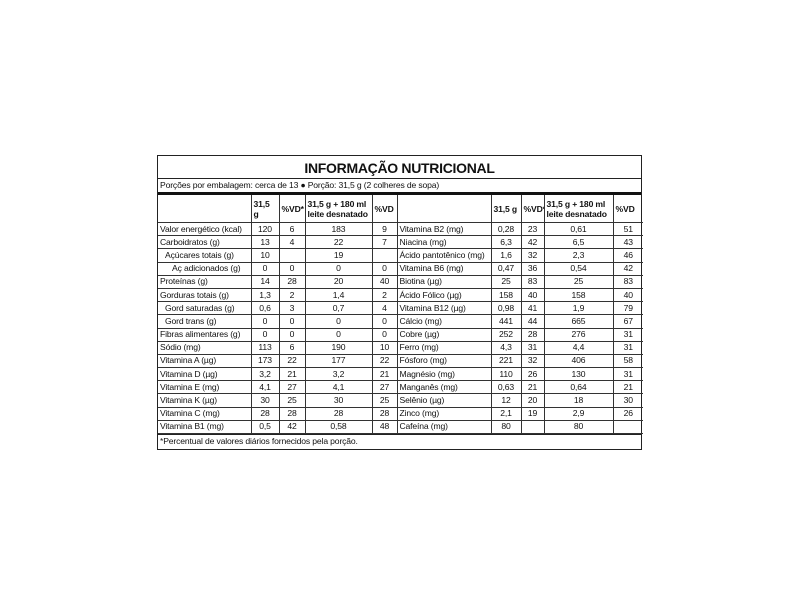 The height and width of the screenshot is (600, 800). Describe the element at coordinates (205, 268) in the screenshot. I see `nutrient-name: Aç adicionados (g)` at that location.